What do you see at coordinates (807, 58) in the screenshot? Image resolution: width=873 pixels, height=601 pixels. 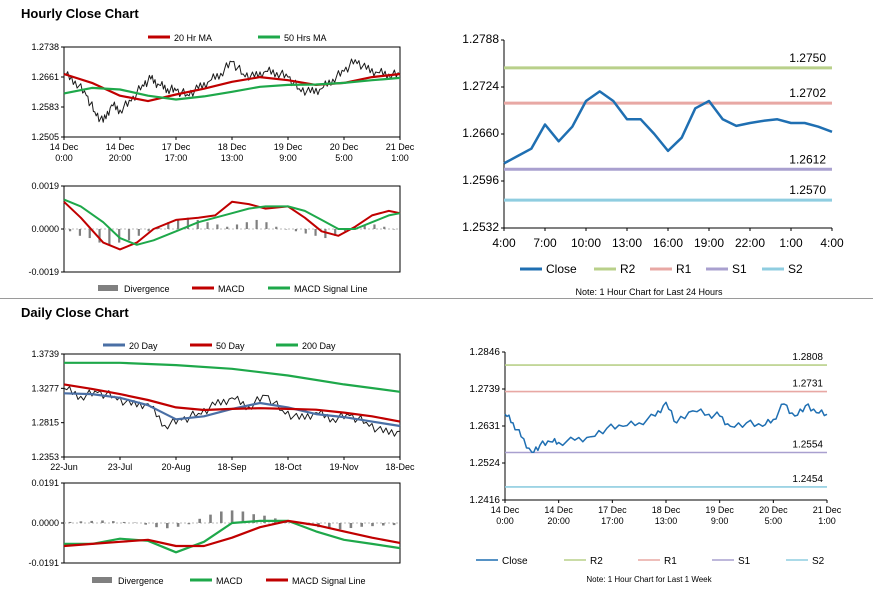 I see `hourly-level-r2-label: 1.2750` at bounding box center [807, 58].